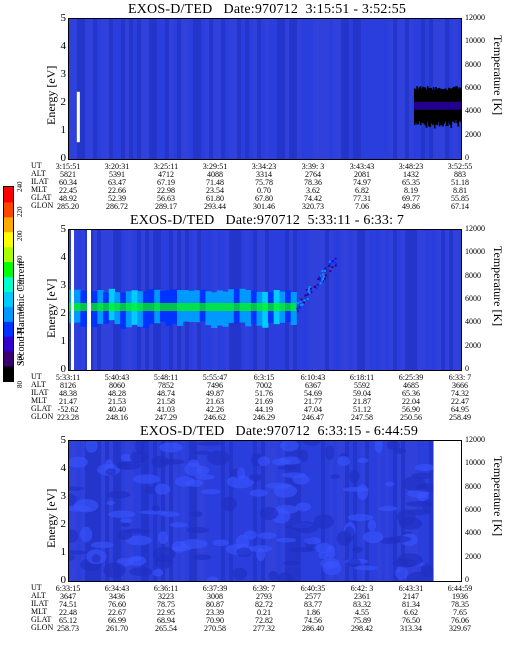 The height and width of the screenshot is (649, 505). What do you see at coordinates (215, 612) in the screenshot?
I see `ephemeris-value: 23.39` at bounding box center [215, 612].